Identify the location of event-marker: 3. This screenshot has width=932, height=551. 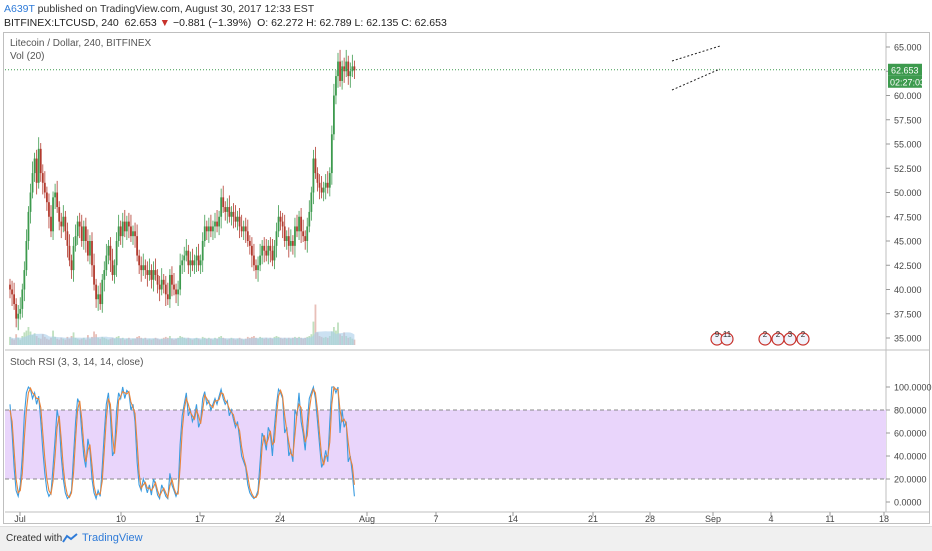
(790, 338).